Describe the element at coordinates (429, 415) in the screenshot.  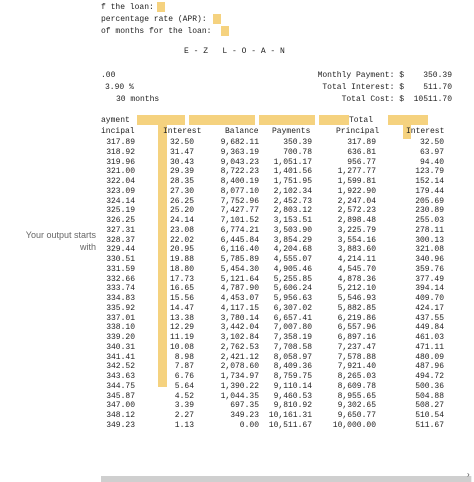
I see `total-interest-cell: 510.54` at that location.